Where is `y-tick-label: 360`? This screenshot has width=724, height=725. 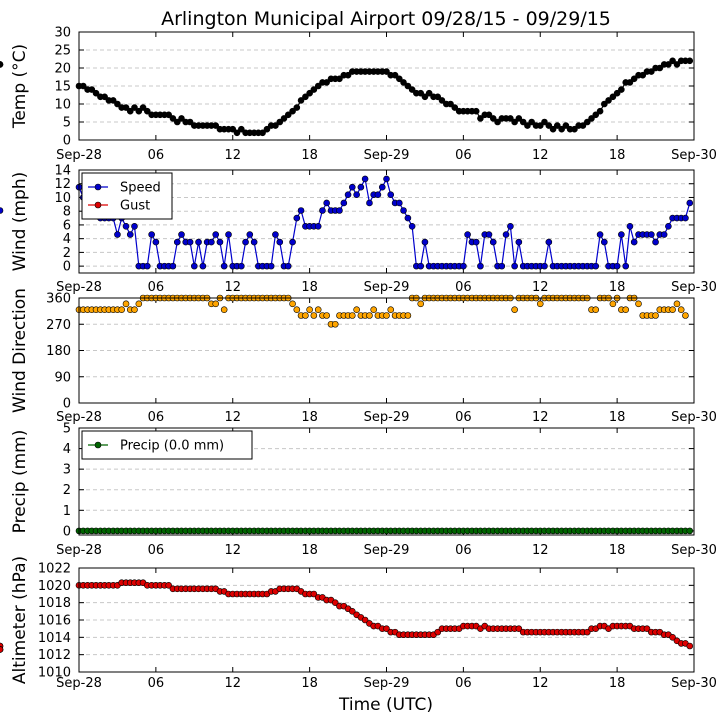 y-tick-label: 360 is located at coordinates (58, 299).